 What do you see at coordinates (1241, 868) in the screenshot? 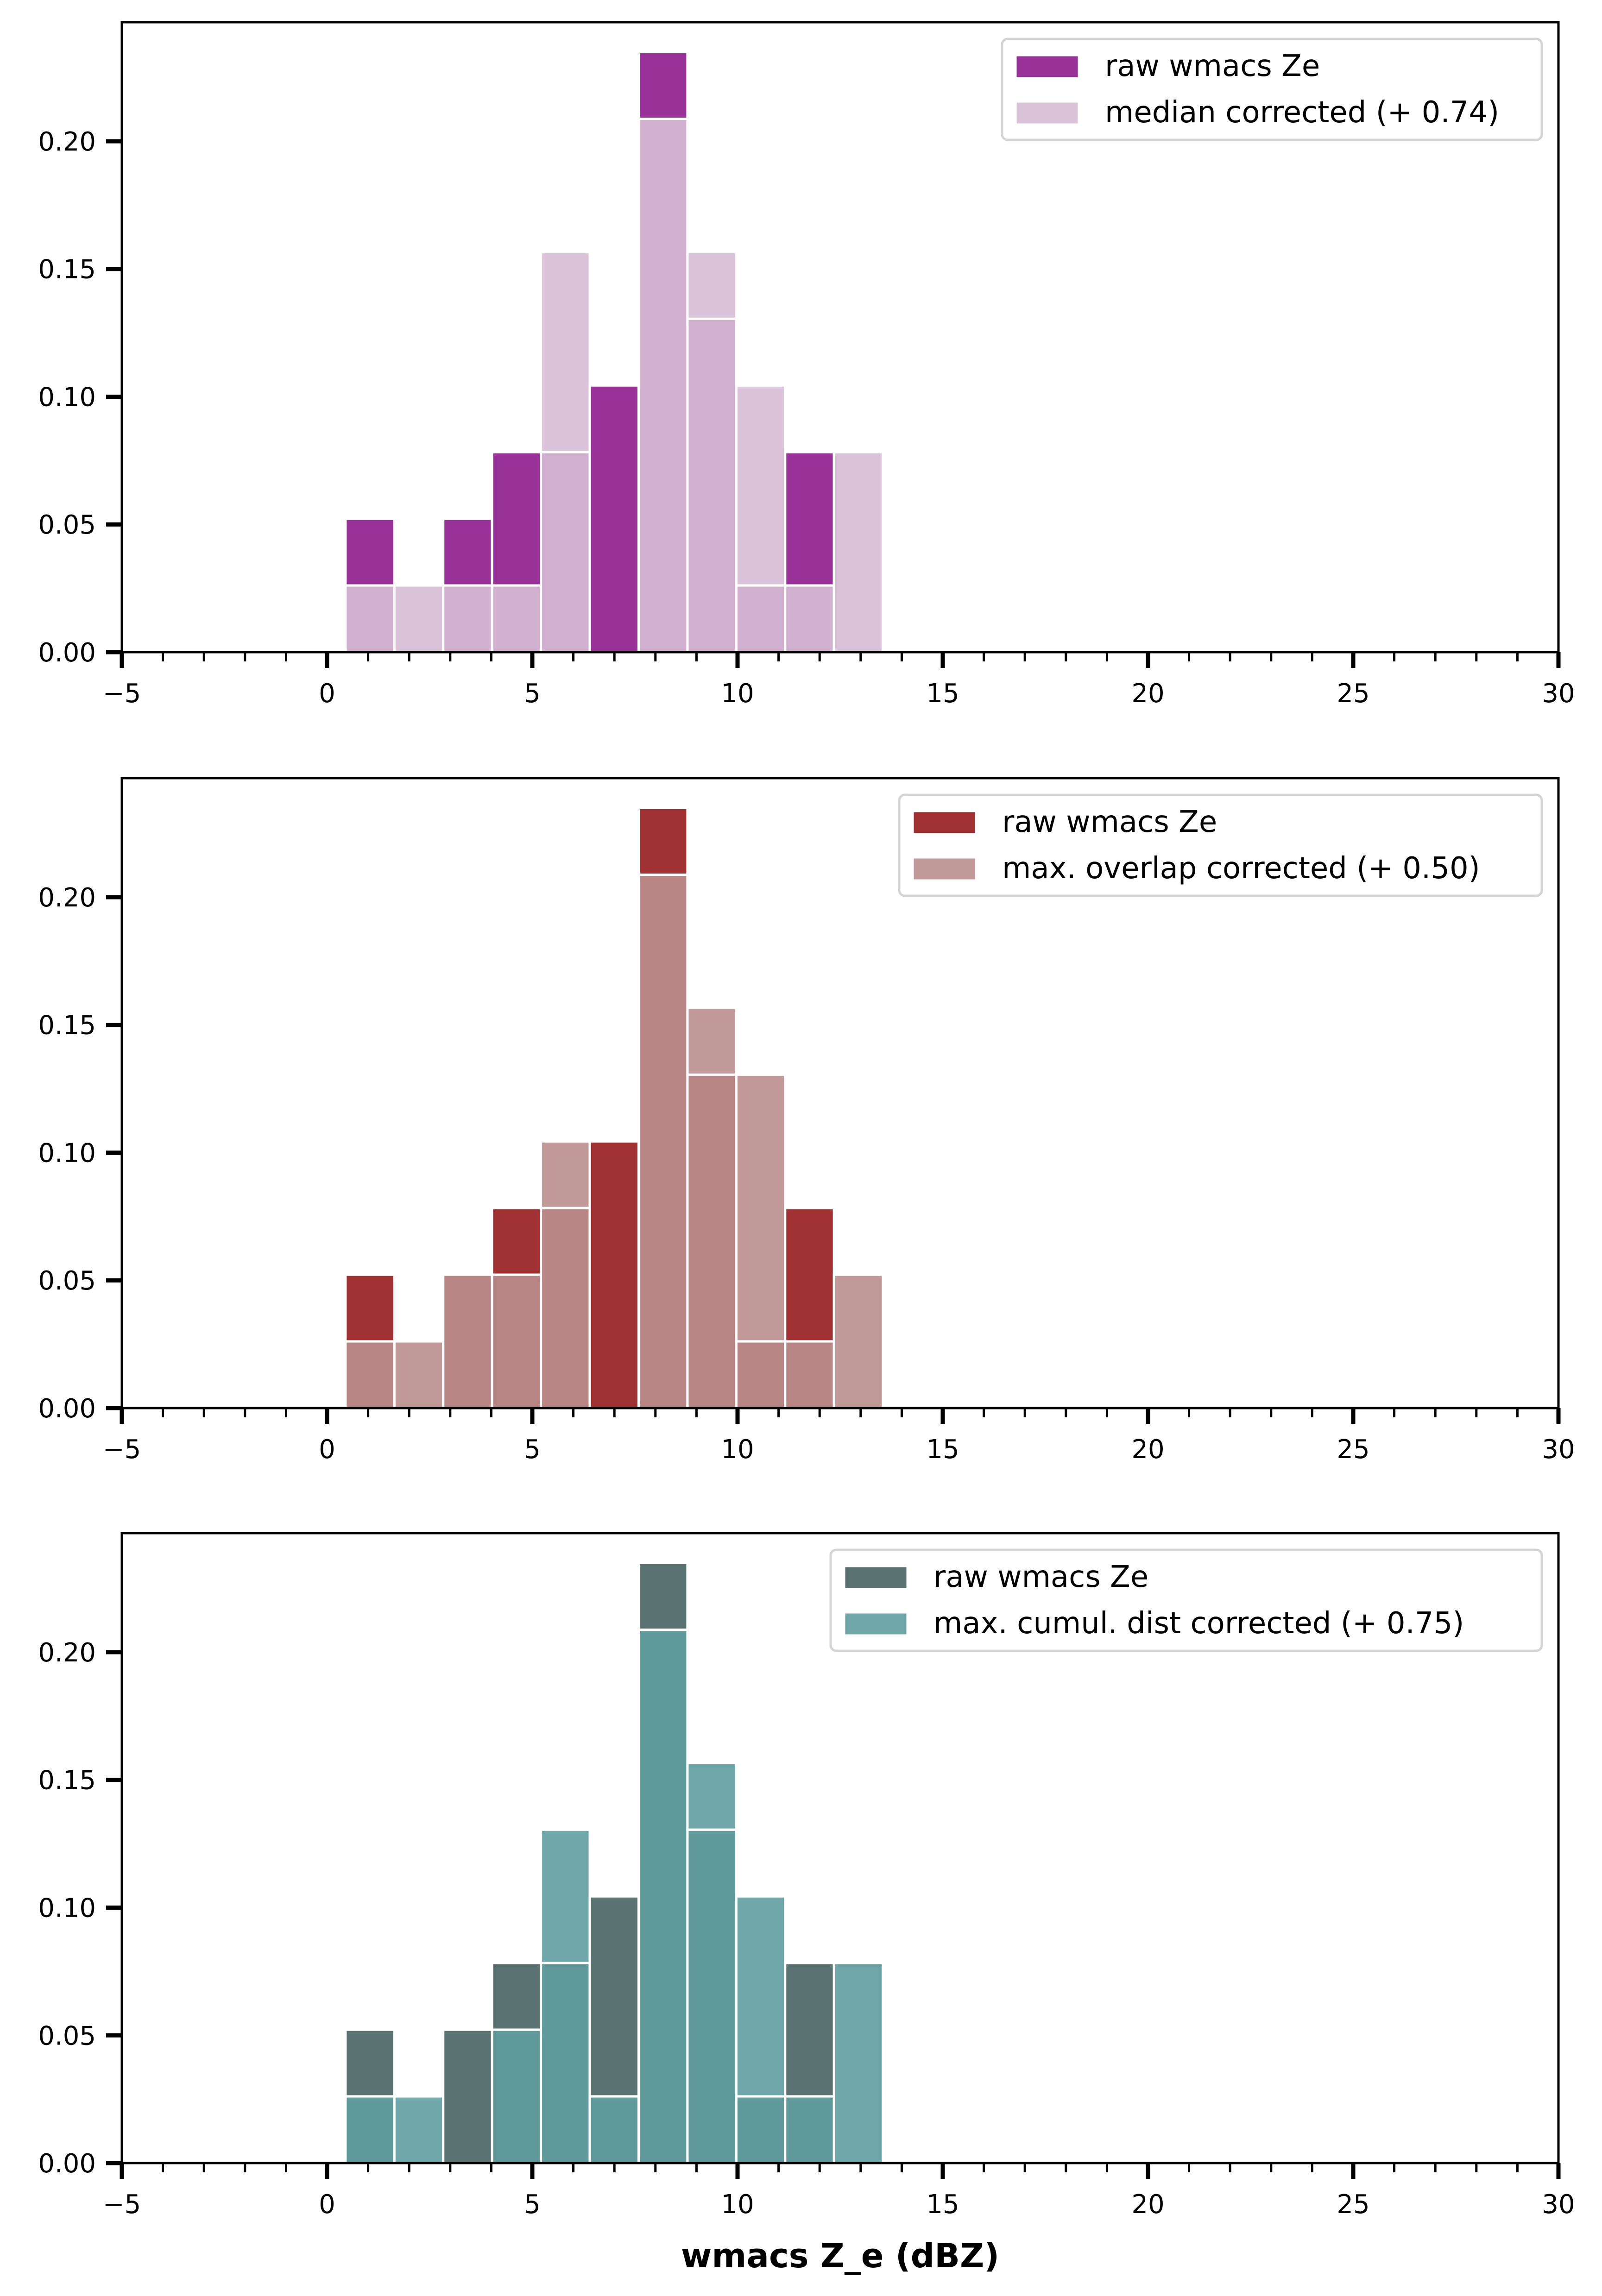
I see `legend-label-corrected: max. overlap corrected (+ 0.50)` at bounding box center [1241, 868].